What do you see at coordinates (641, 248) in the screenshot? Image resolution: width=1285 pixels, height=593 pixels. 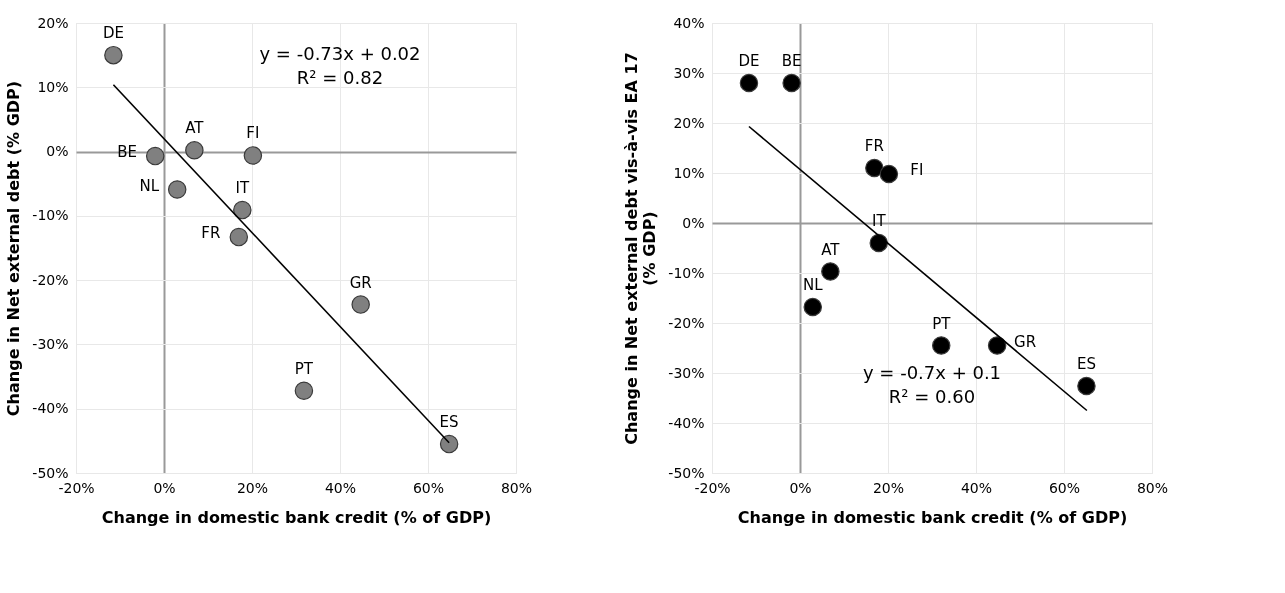 I see `y-axis-title: Change in Net external debt vis-à-vis EA 17 (% GDP)` at bounding box center [641, 248].